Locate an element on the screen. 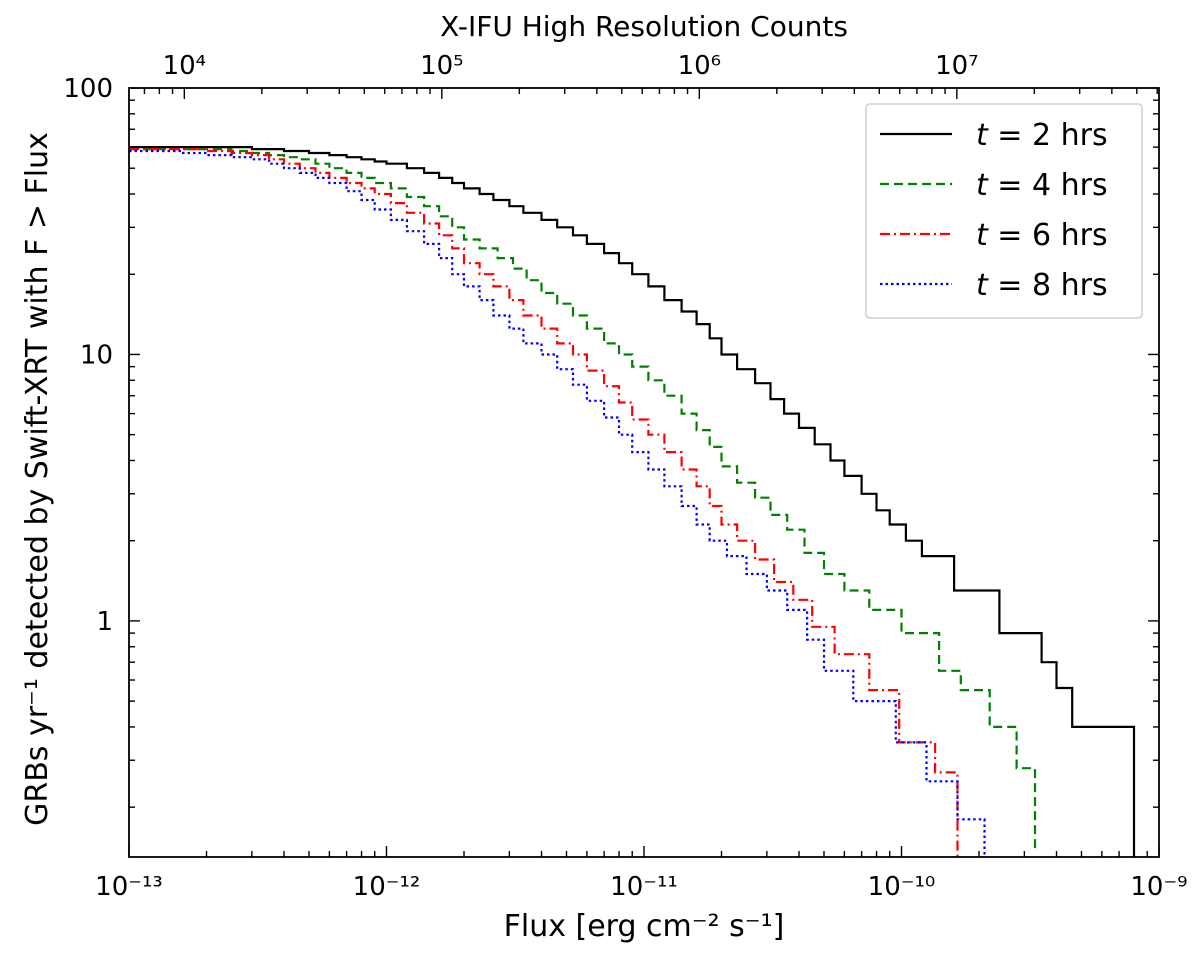  legend-label: t = 4 hrs is located at coordinates (1042, 185).